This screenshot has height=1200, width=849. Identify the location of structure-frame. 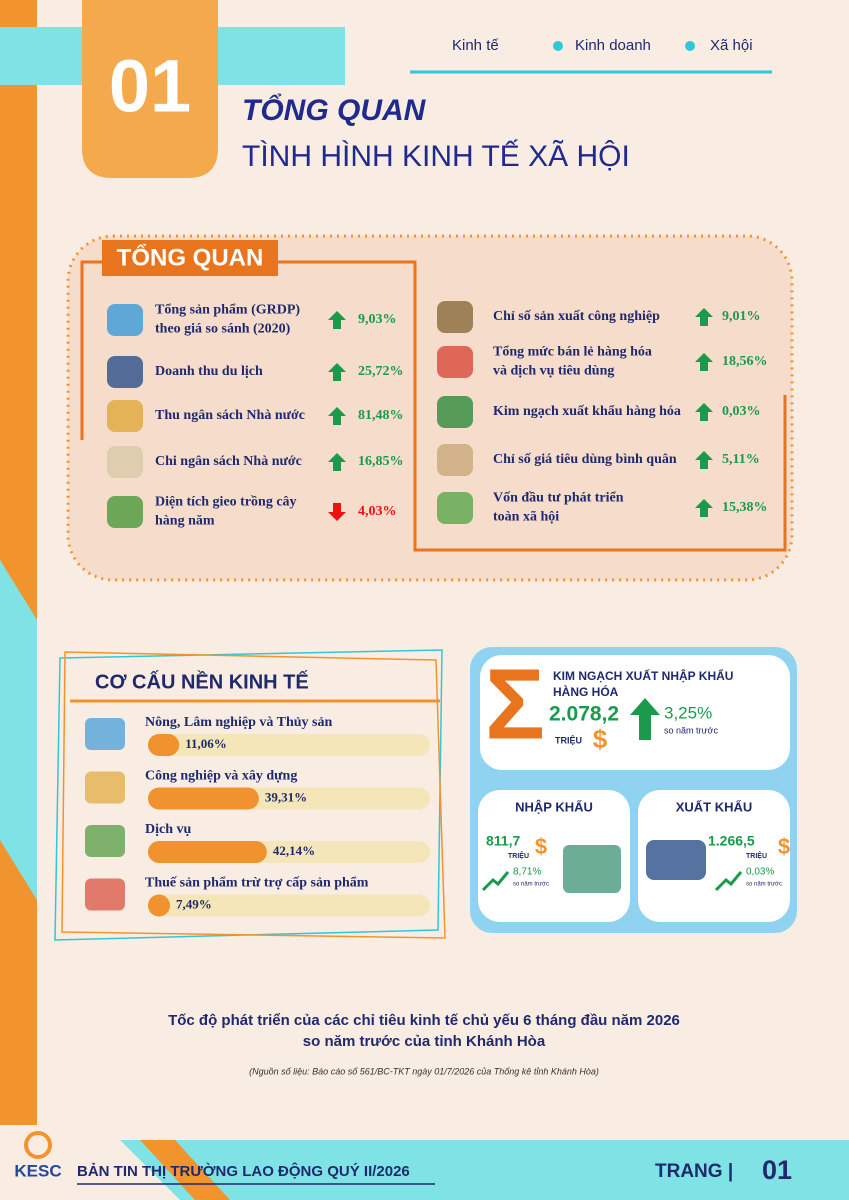
(253, 795).